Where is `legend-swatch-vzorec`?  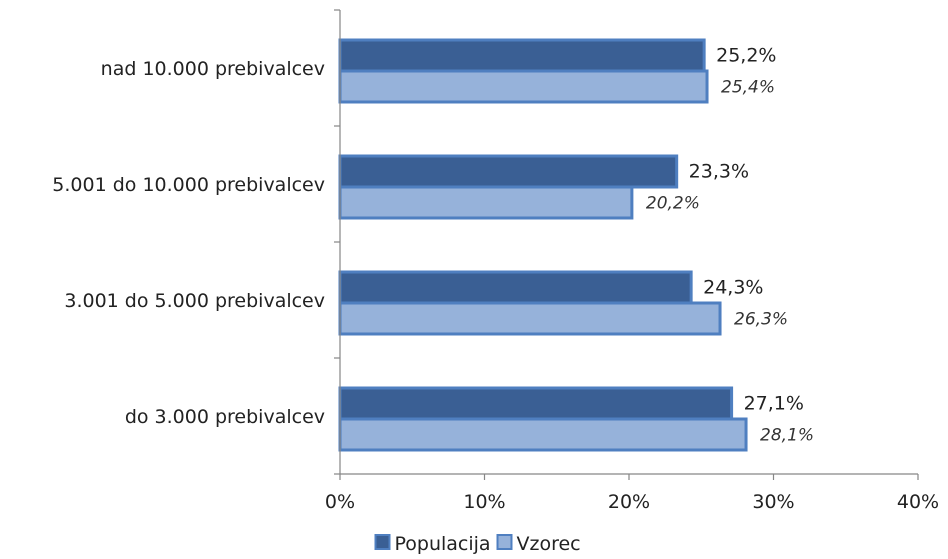 legend-swatch-vzorec is located at coordinates (505, 542).